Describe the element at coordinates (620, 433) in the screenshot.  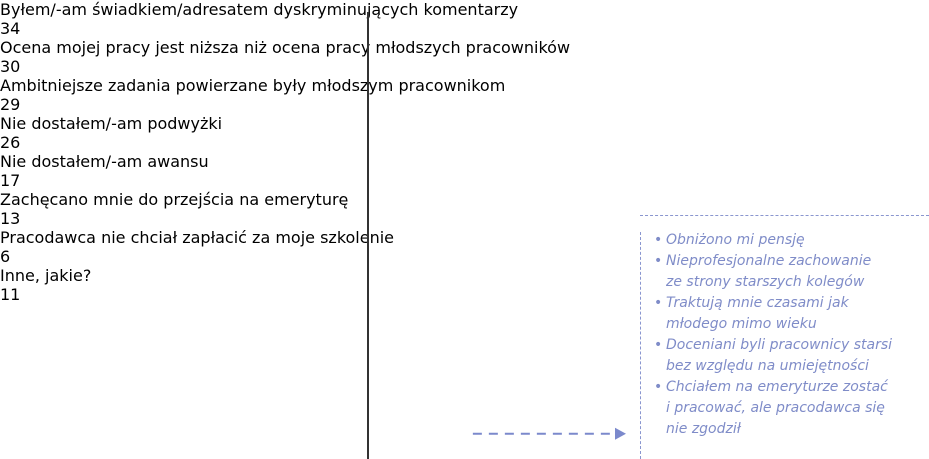
I see `arrow-head` at that location.